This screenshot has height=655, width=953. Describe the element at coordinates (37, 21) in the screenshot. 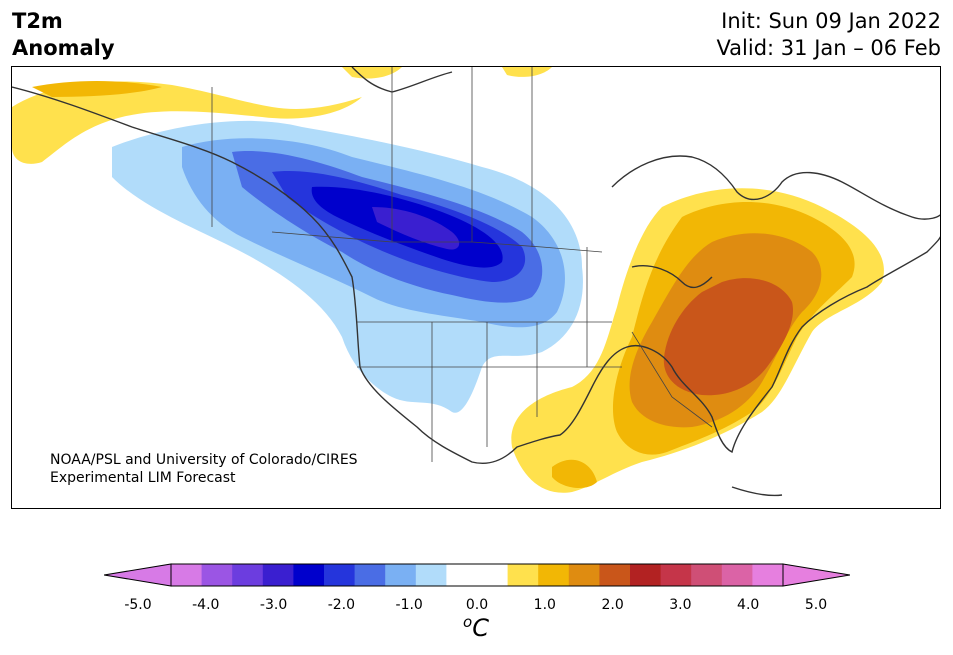

I see `title-line-1: T2m` at that location.